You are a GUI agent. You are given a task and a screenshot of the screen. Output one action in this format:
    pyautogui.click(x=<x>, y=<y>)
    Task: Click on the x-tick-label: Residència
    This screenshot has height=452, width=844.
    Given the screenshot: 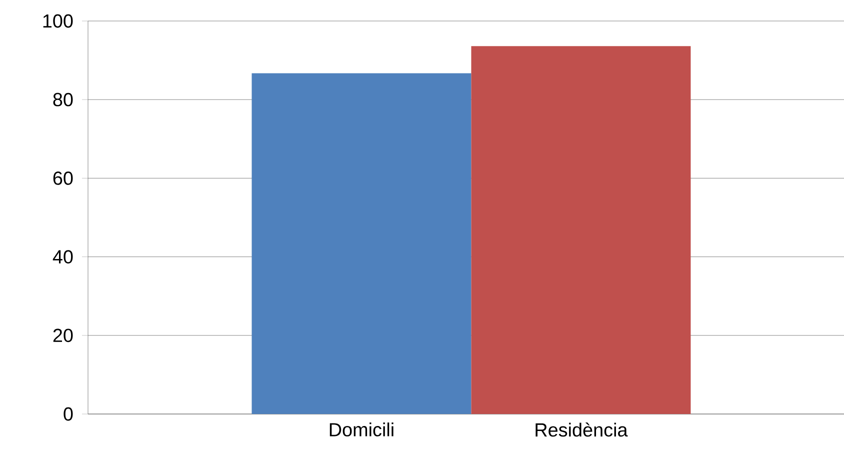 What is the action you would take?
    pyautogui.click(x=582, y=429)
    